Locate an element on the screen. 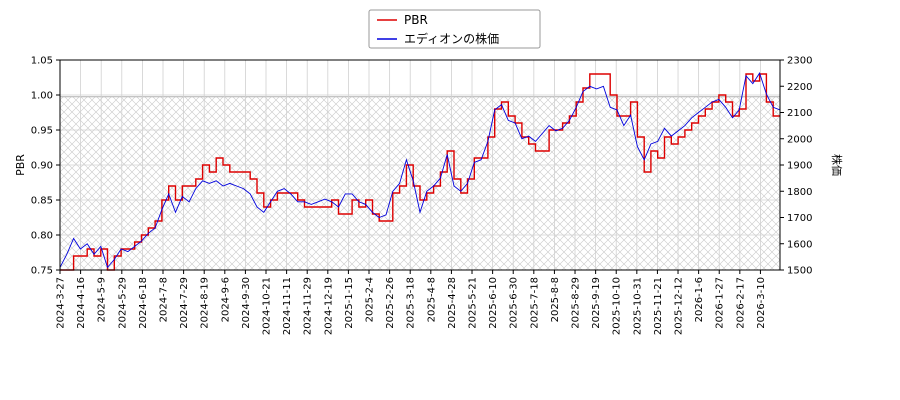  left-tick-label: 0.90 is located at coordinates (42, 166).